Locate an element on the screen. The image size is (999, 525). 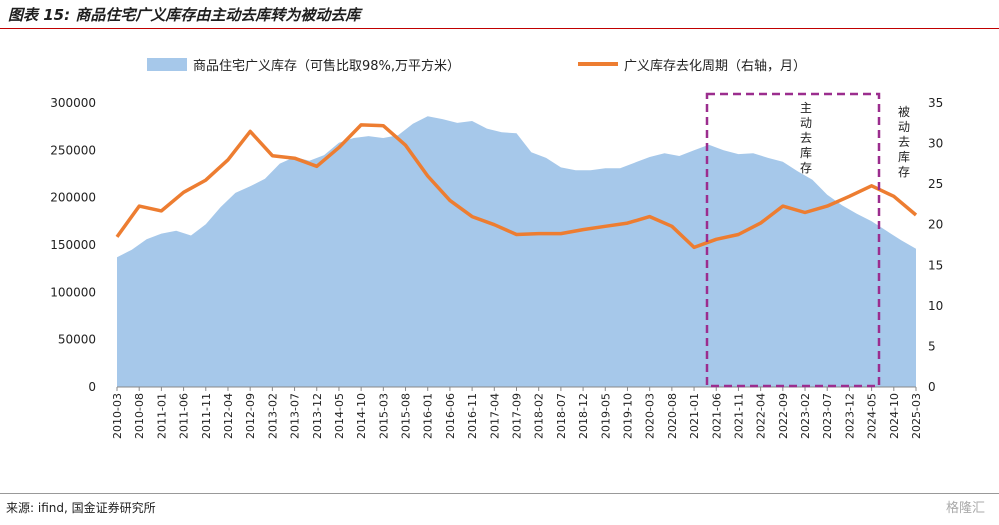
x-tick-label: 2023-02 is located at coordinates (805, 416).